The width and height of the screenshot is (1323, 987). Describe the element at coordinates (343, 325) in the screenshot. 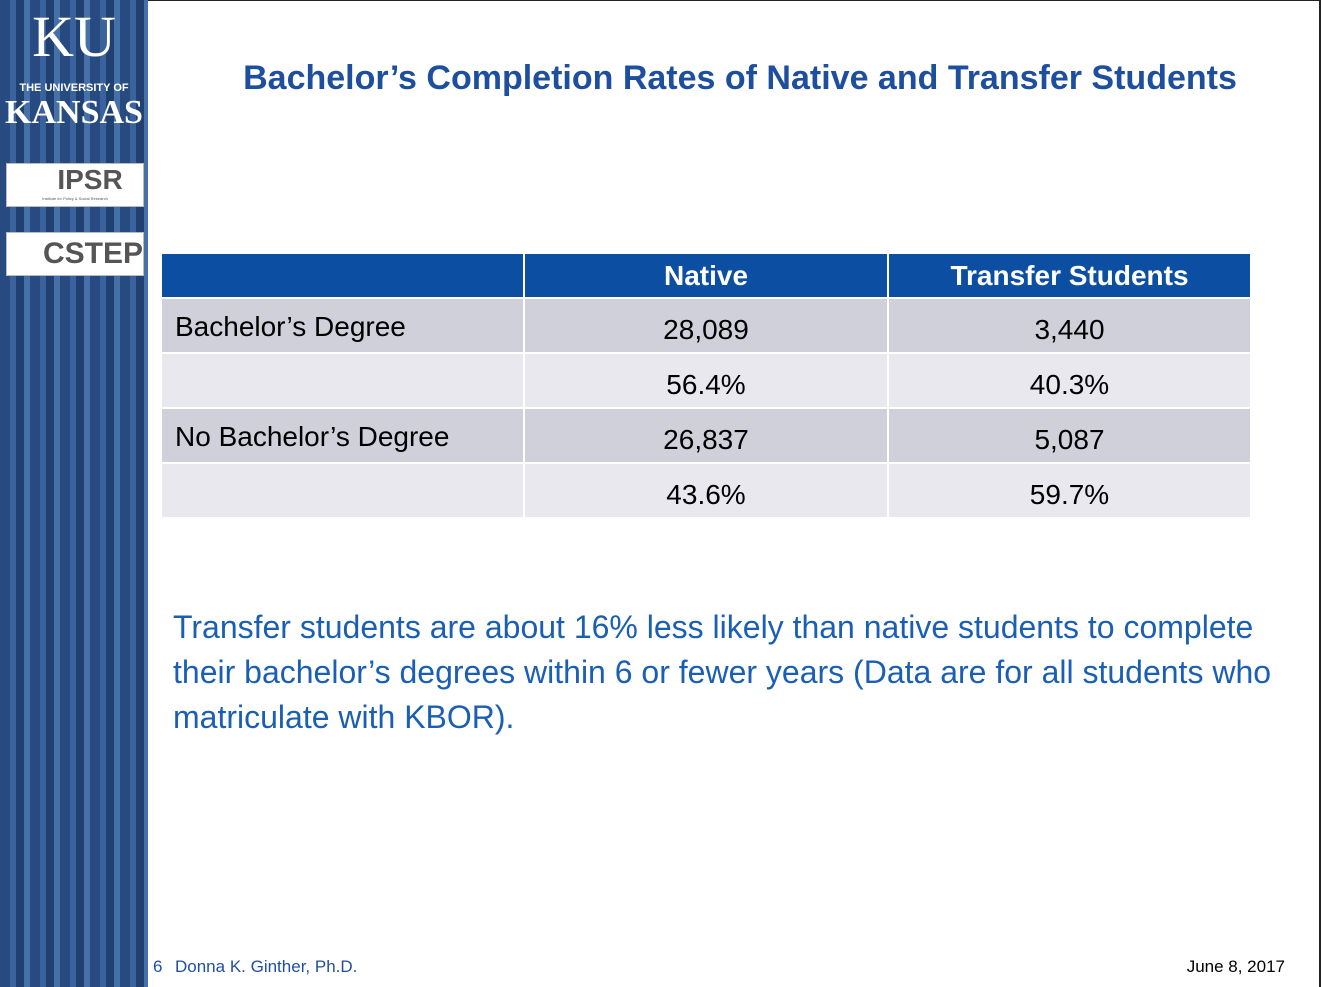

I see `row-label: Bachelor’s Degree` at that location.